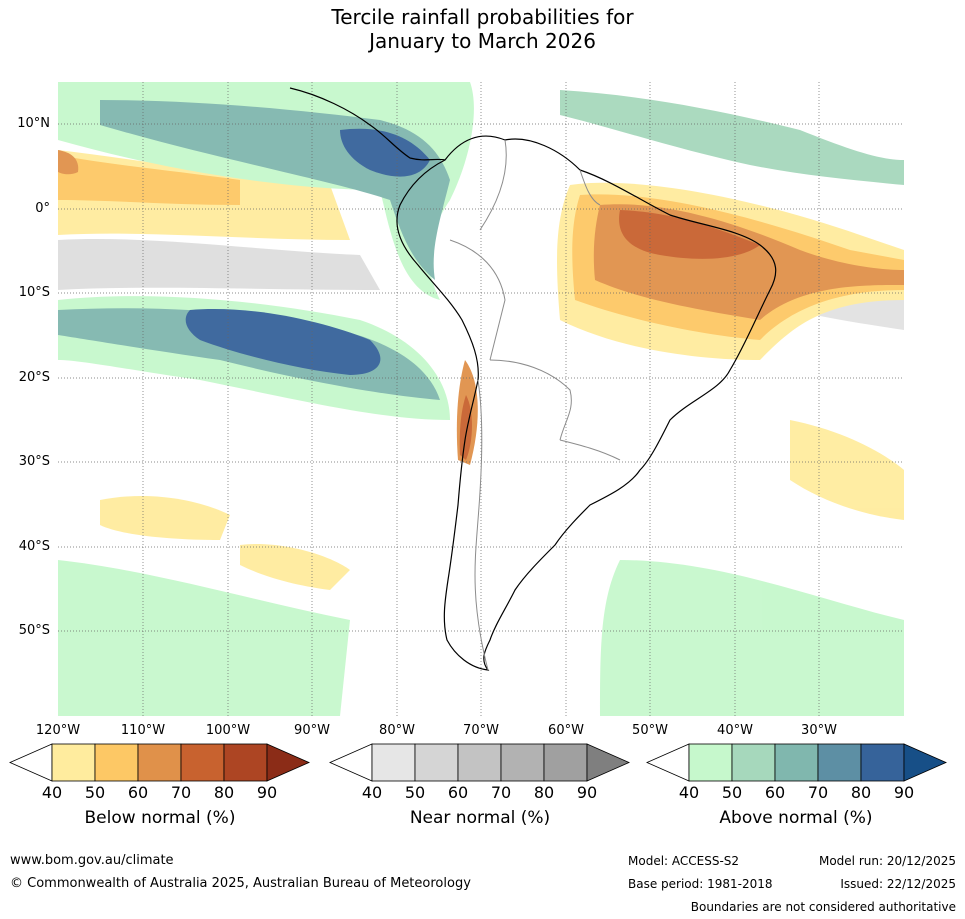  What do you see at coordinates (481, 525) in the screenshot?
I see `border-argentina-chile` at bounding box center [481, 525].